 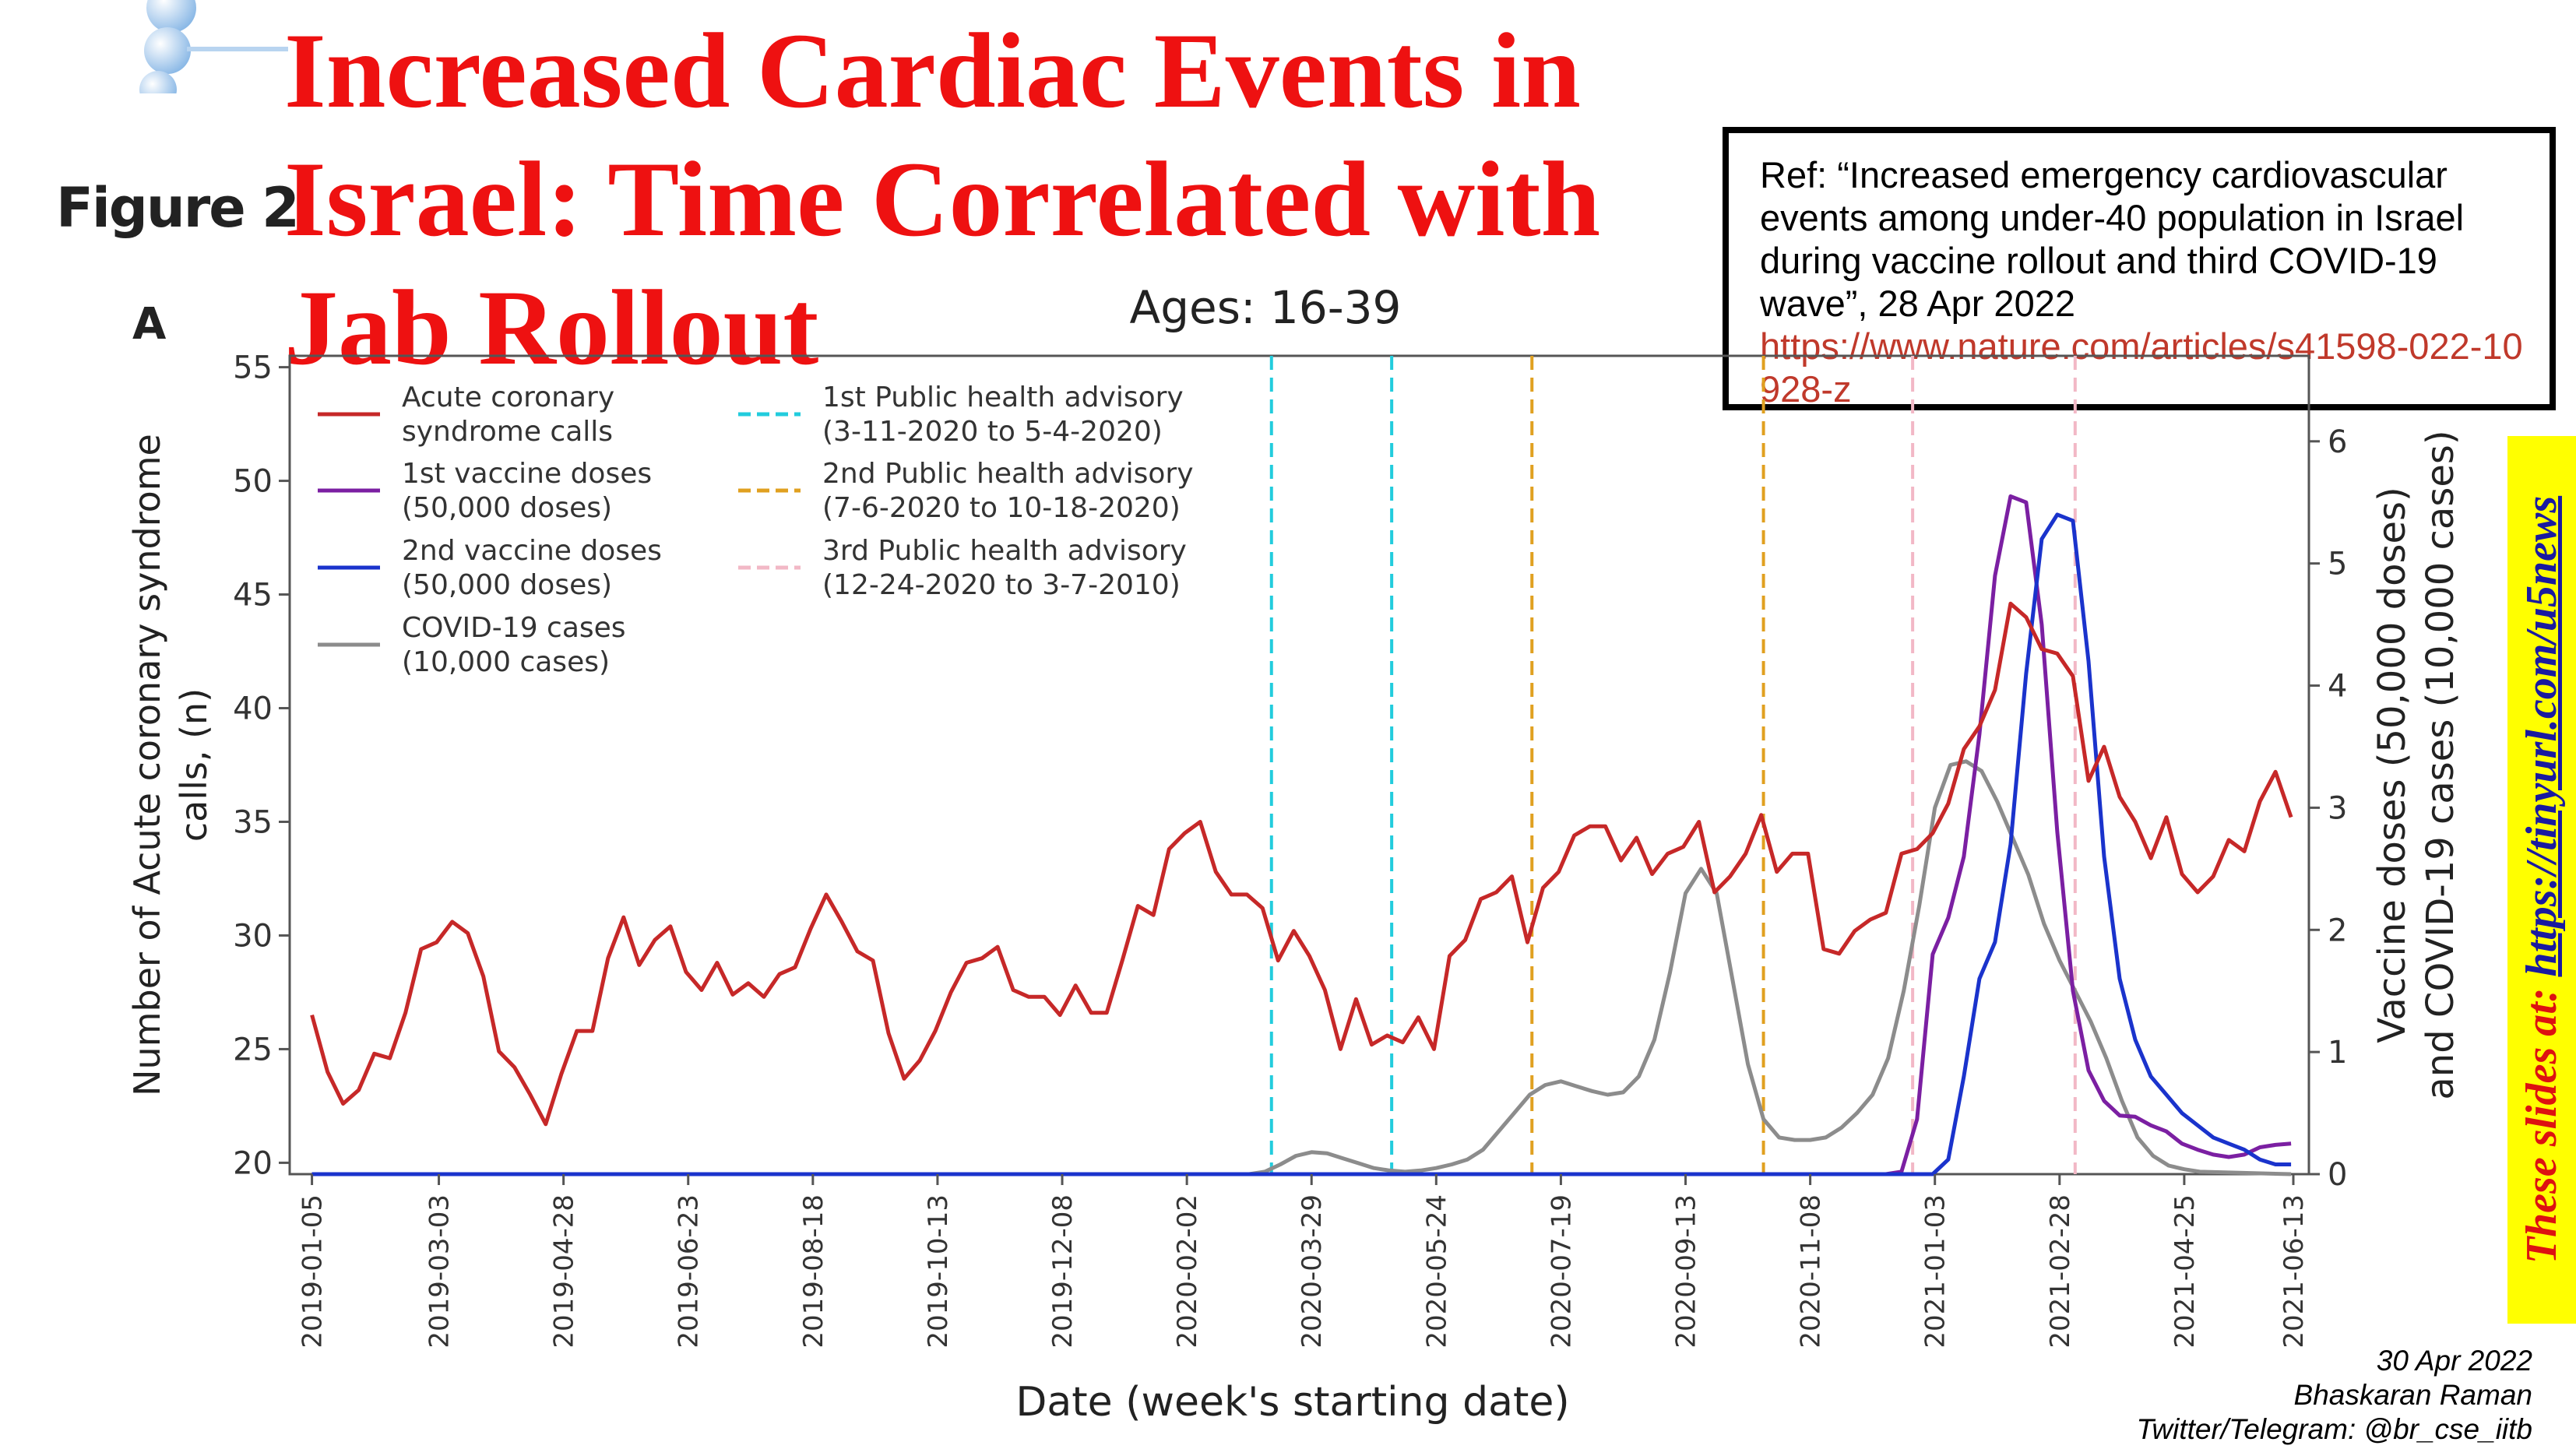 What do you see at coordinates (1001, 508) in the screenshot?
I see `legend-label-line-2: (7-6-2020 to 10-18-2020)` at bounding box center [1001, 508].